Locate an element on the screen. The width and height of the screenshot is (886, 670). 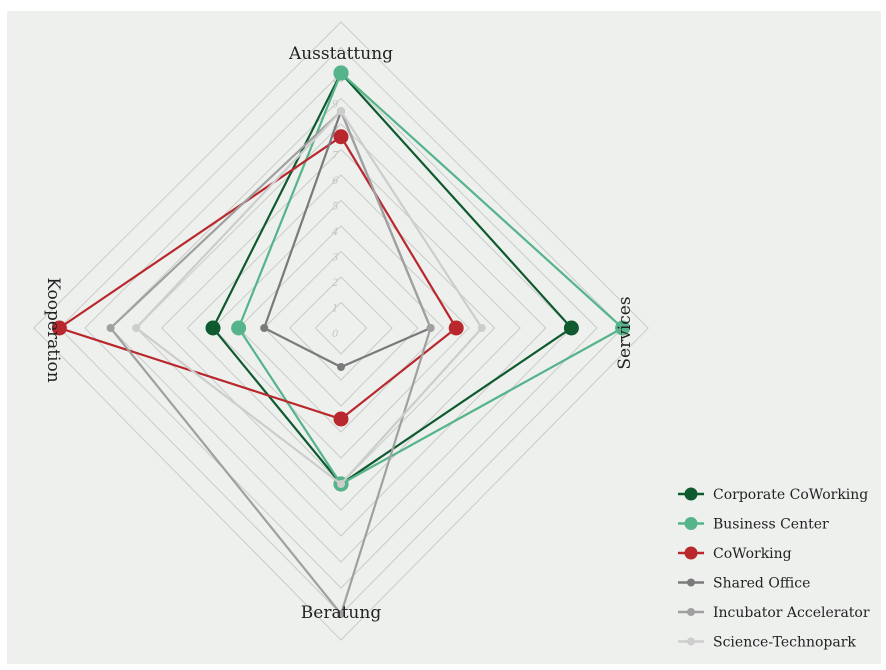
legend-label: Incubator Accelerator is located at coordinates (791, 613).